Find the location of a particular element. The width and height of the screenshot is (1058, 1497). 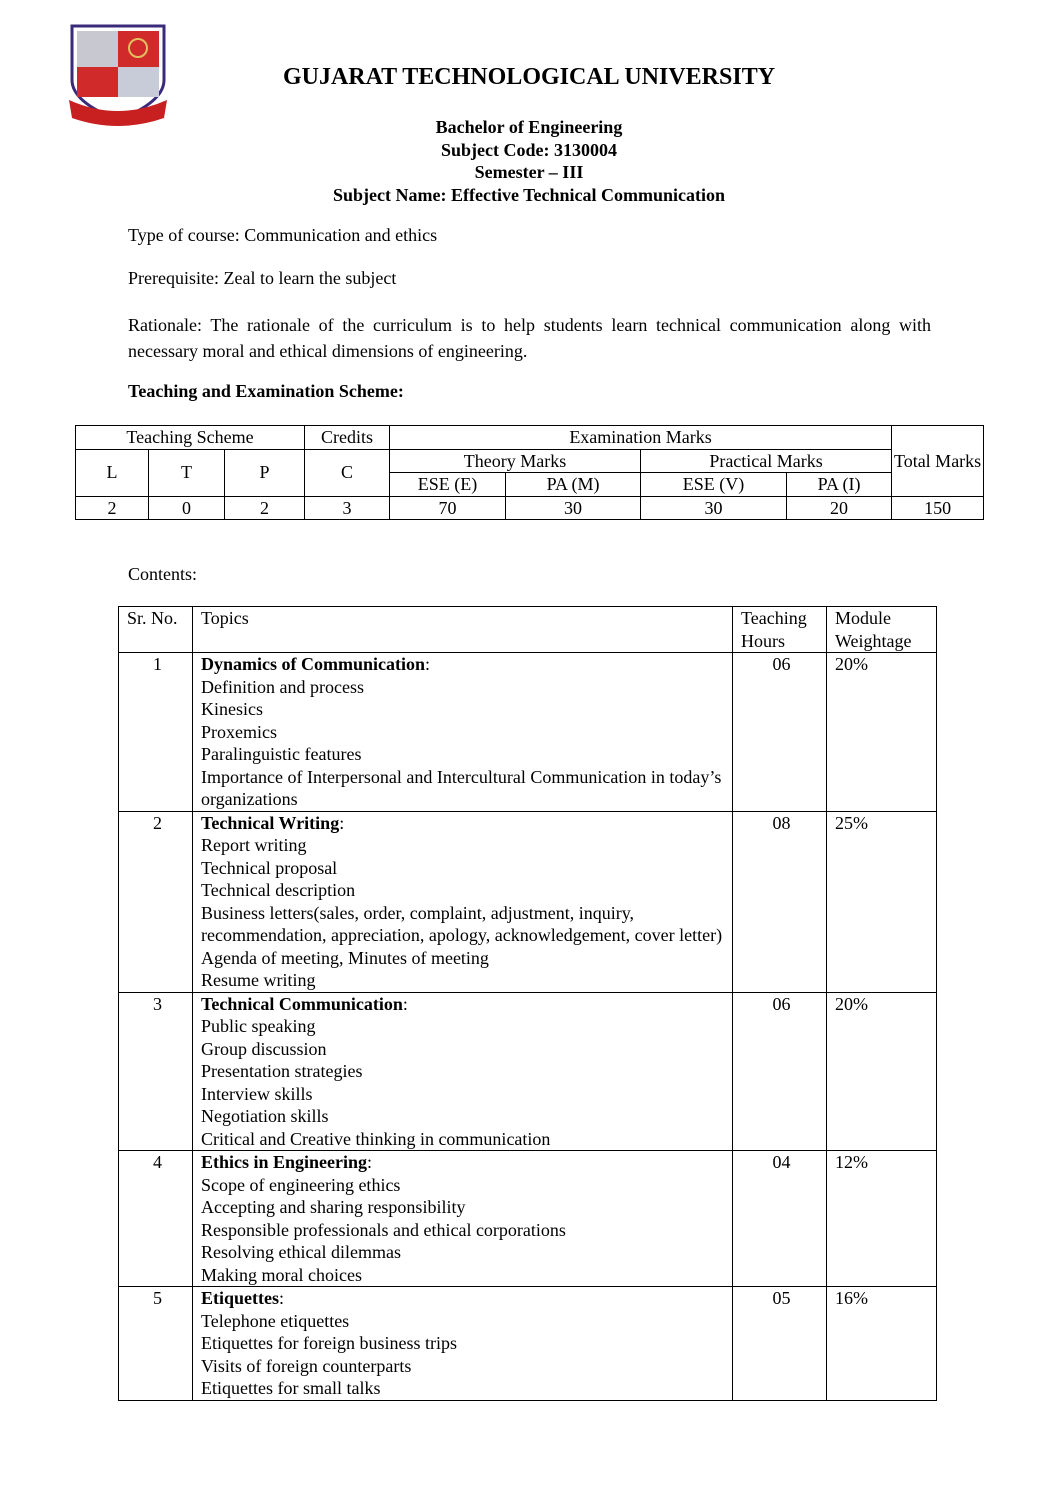

teaching-scheme-header: Teaching Scheme is located at coordinates (190, 437).